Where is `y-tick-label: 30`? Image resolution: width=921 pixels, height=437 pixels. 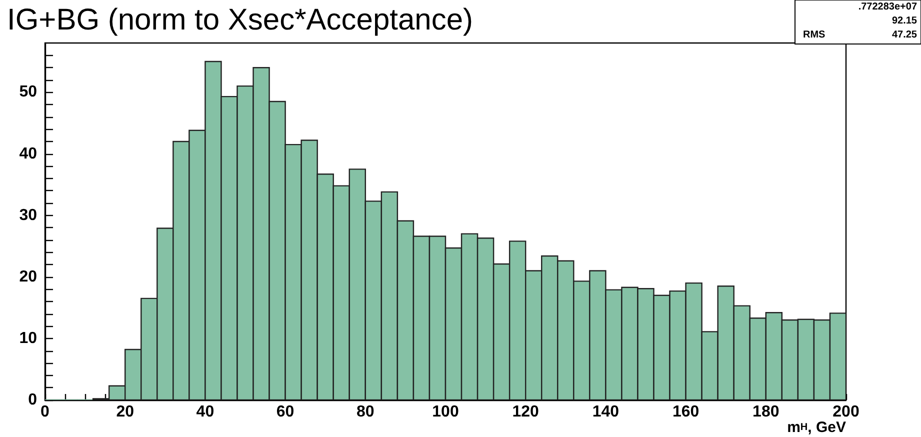
y-tick-label: 30 is located at coordinates (28, 215).